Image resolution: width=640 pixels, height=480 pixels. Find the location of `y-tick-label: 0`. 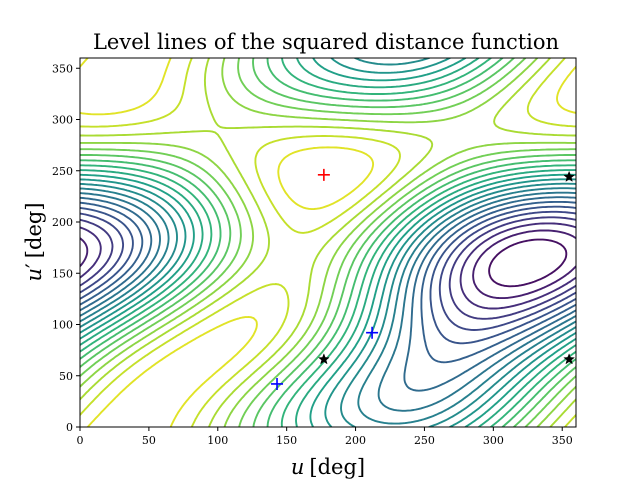

y-tick-label: 0 is located at coordinates (69, 427).